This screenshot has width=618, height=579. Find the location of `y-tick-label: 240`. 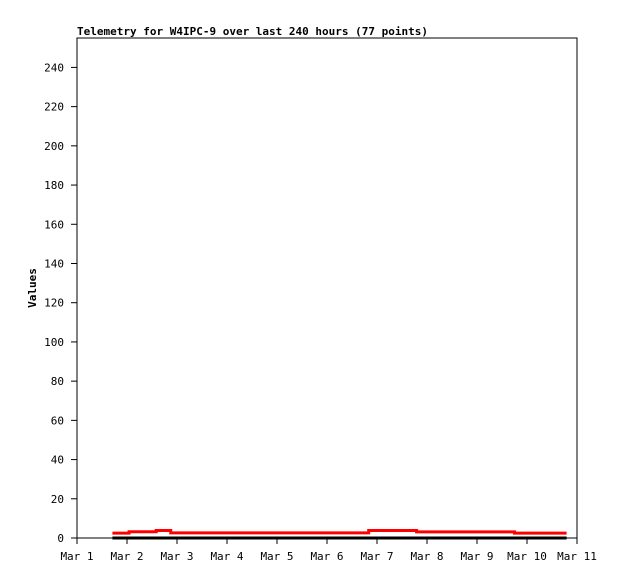

y-tick-label: 240 is located at coordinates (54, 67).